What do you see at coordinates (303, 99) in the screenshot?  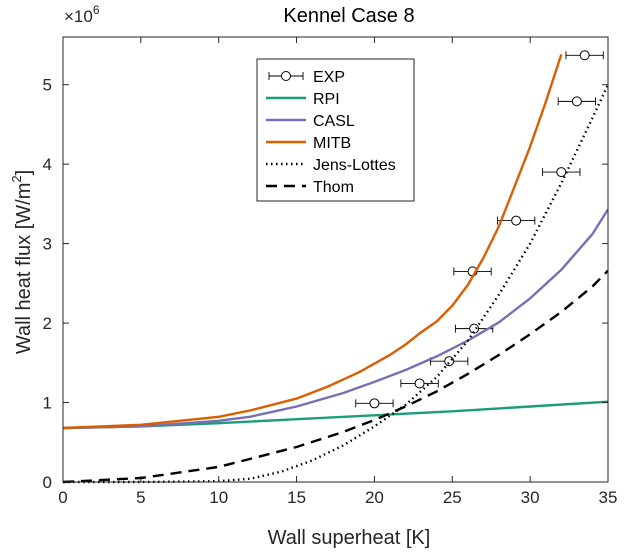 I see `legend-item: RPI` at bounding box center [303, 99].